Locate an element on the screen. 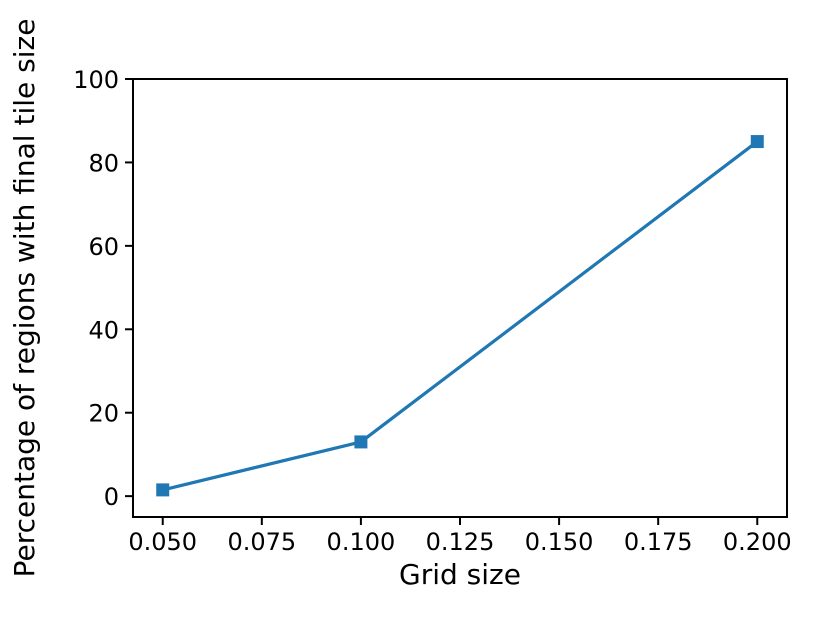 This screenshot has width=830, height=623. y-tick-label: 40 is located at coordinates (103, 330).